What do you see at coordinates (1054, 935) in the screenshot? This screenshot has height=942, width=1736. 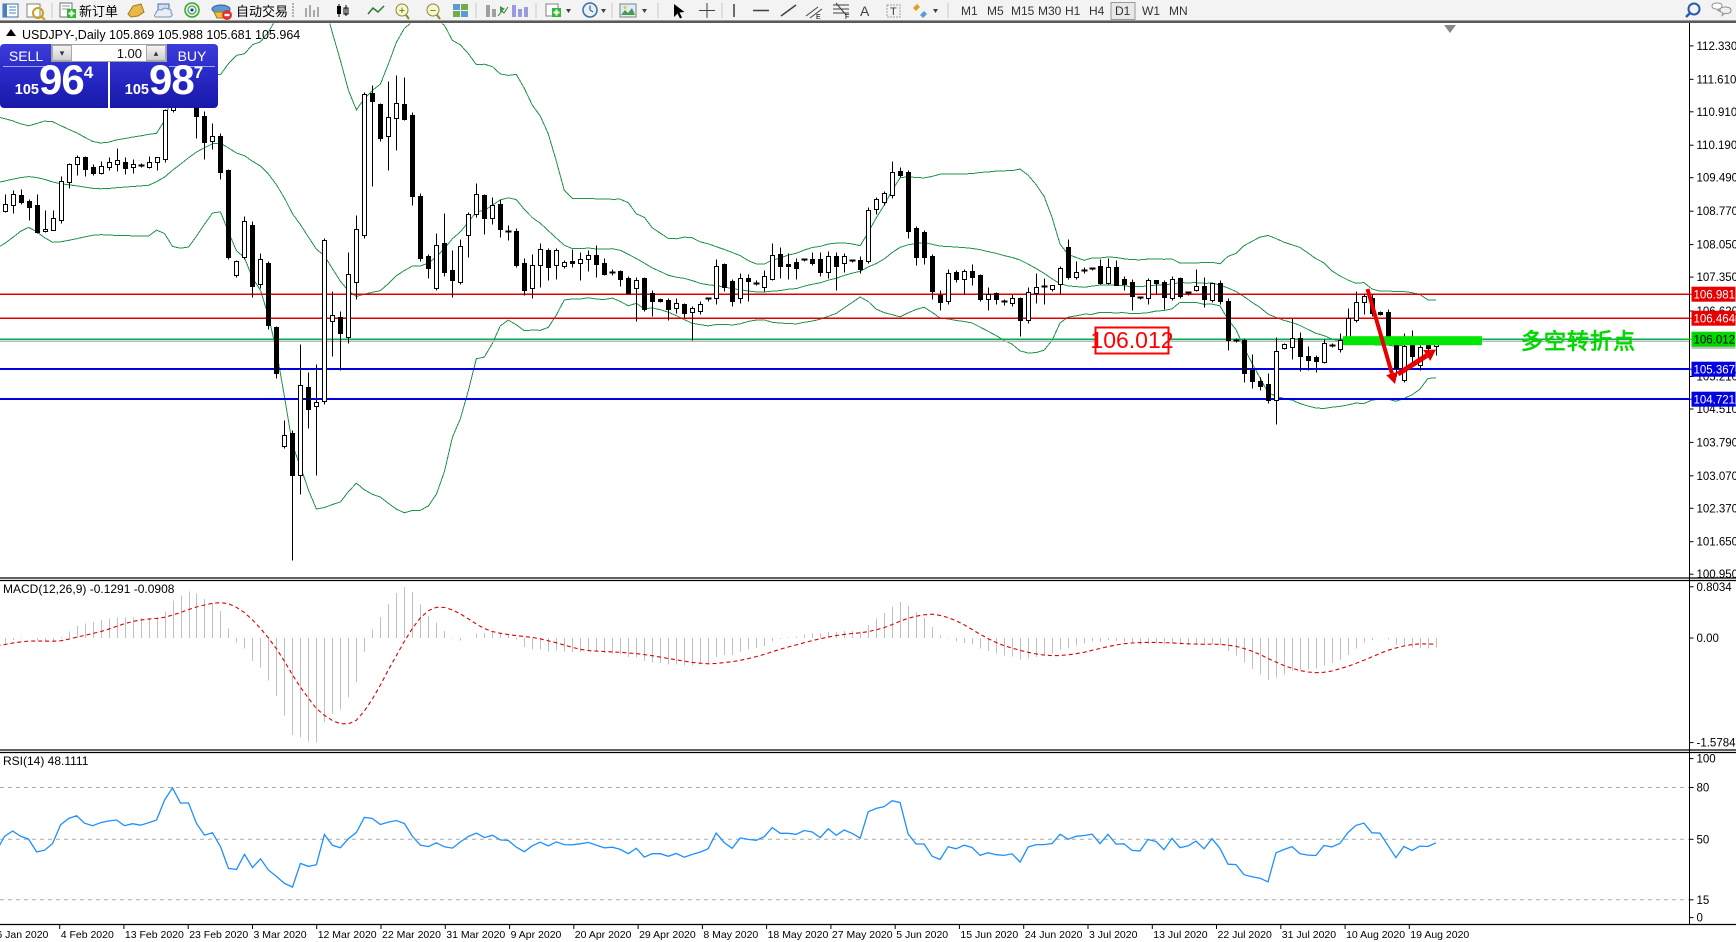 I see `svg-text: 24 Jun 2020` at bounding box center [1054, 935].